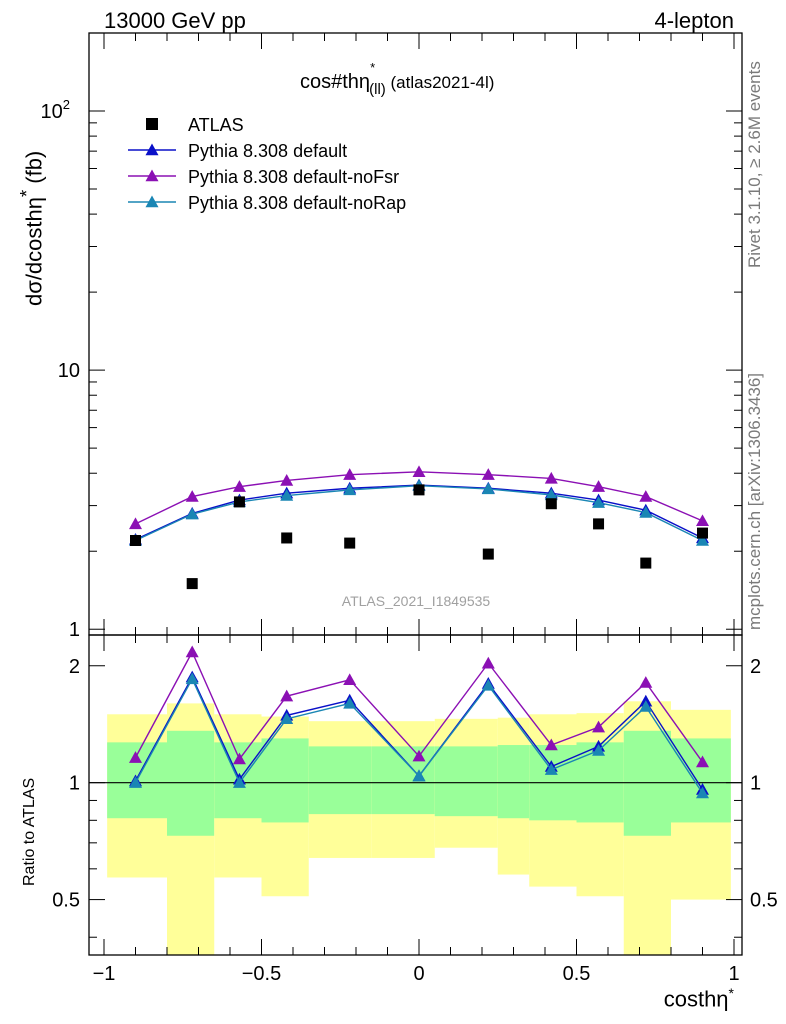 The height and width of the screenshot is (1024, 786). I want to click on x-tick-label: 0.5, so click(577, 974).